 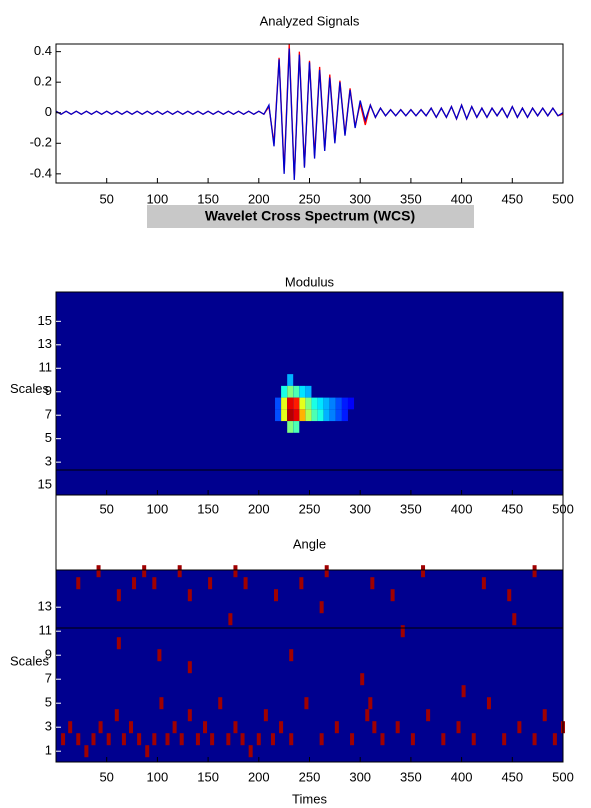 I want to click on banner-box, so click(x=310, y=216).